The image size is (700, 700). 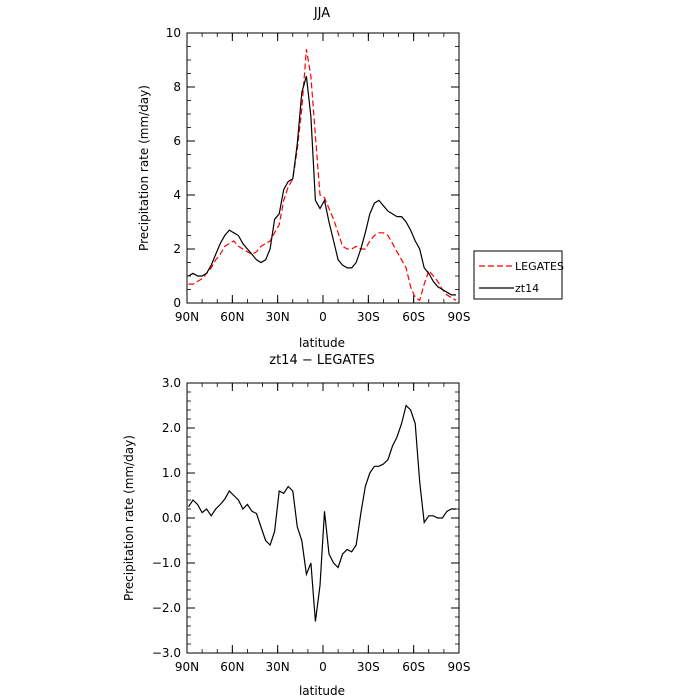 What do you see at coordinates (166, 563) in the screenshot?
I see `bottom-y-tick-label: −1.0` at bounding box center [166, 563].